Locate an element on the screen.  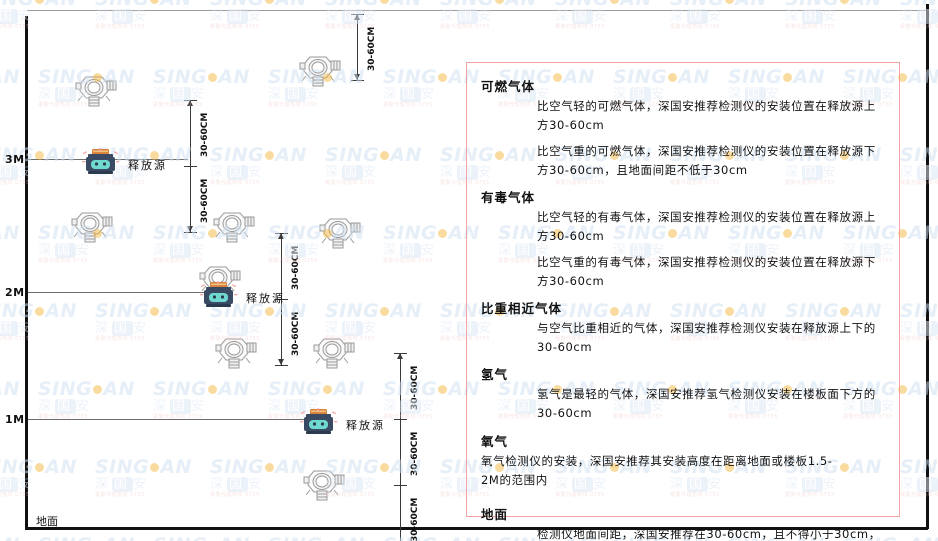
level-line-2m is located at coordinates (117, 292).